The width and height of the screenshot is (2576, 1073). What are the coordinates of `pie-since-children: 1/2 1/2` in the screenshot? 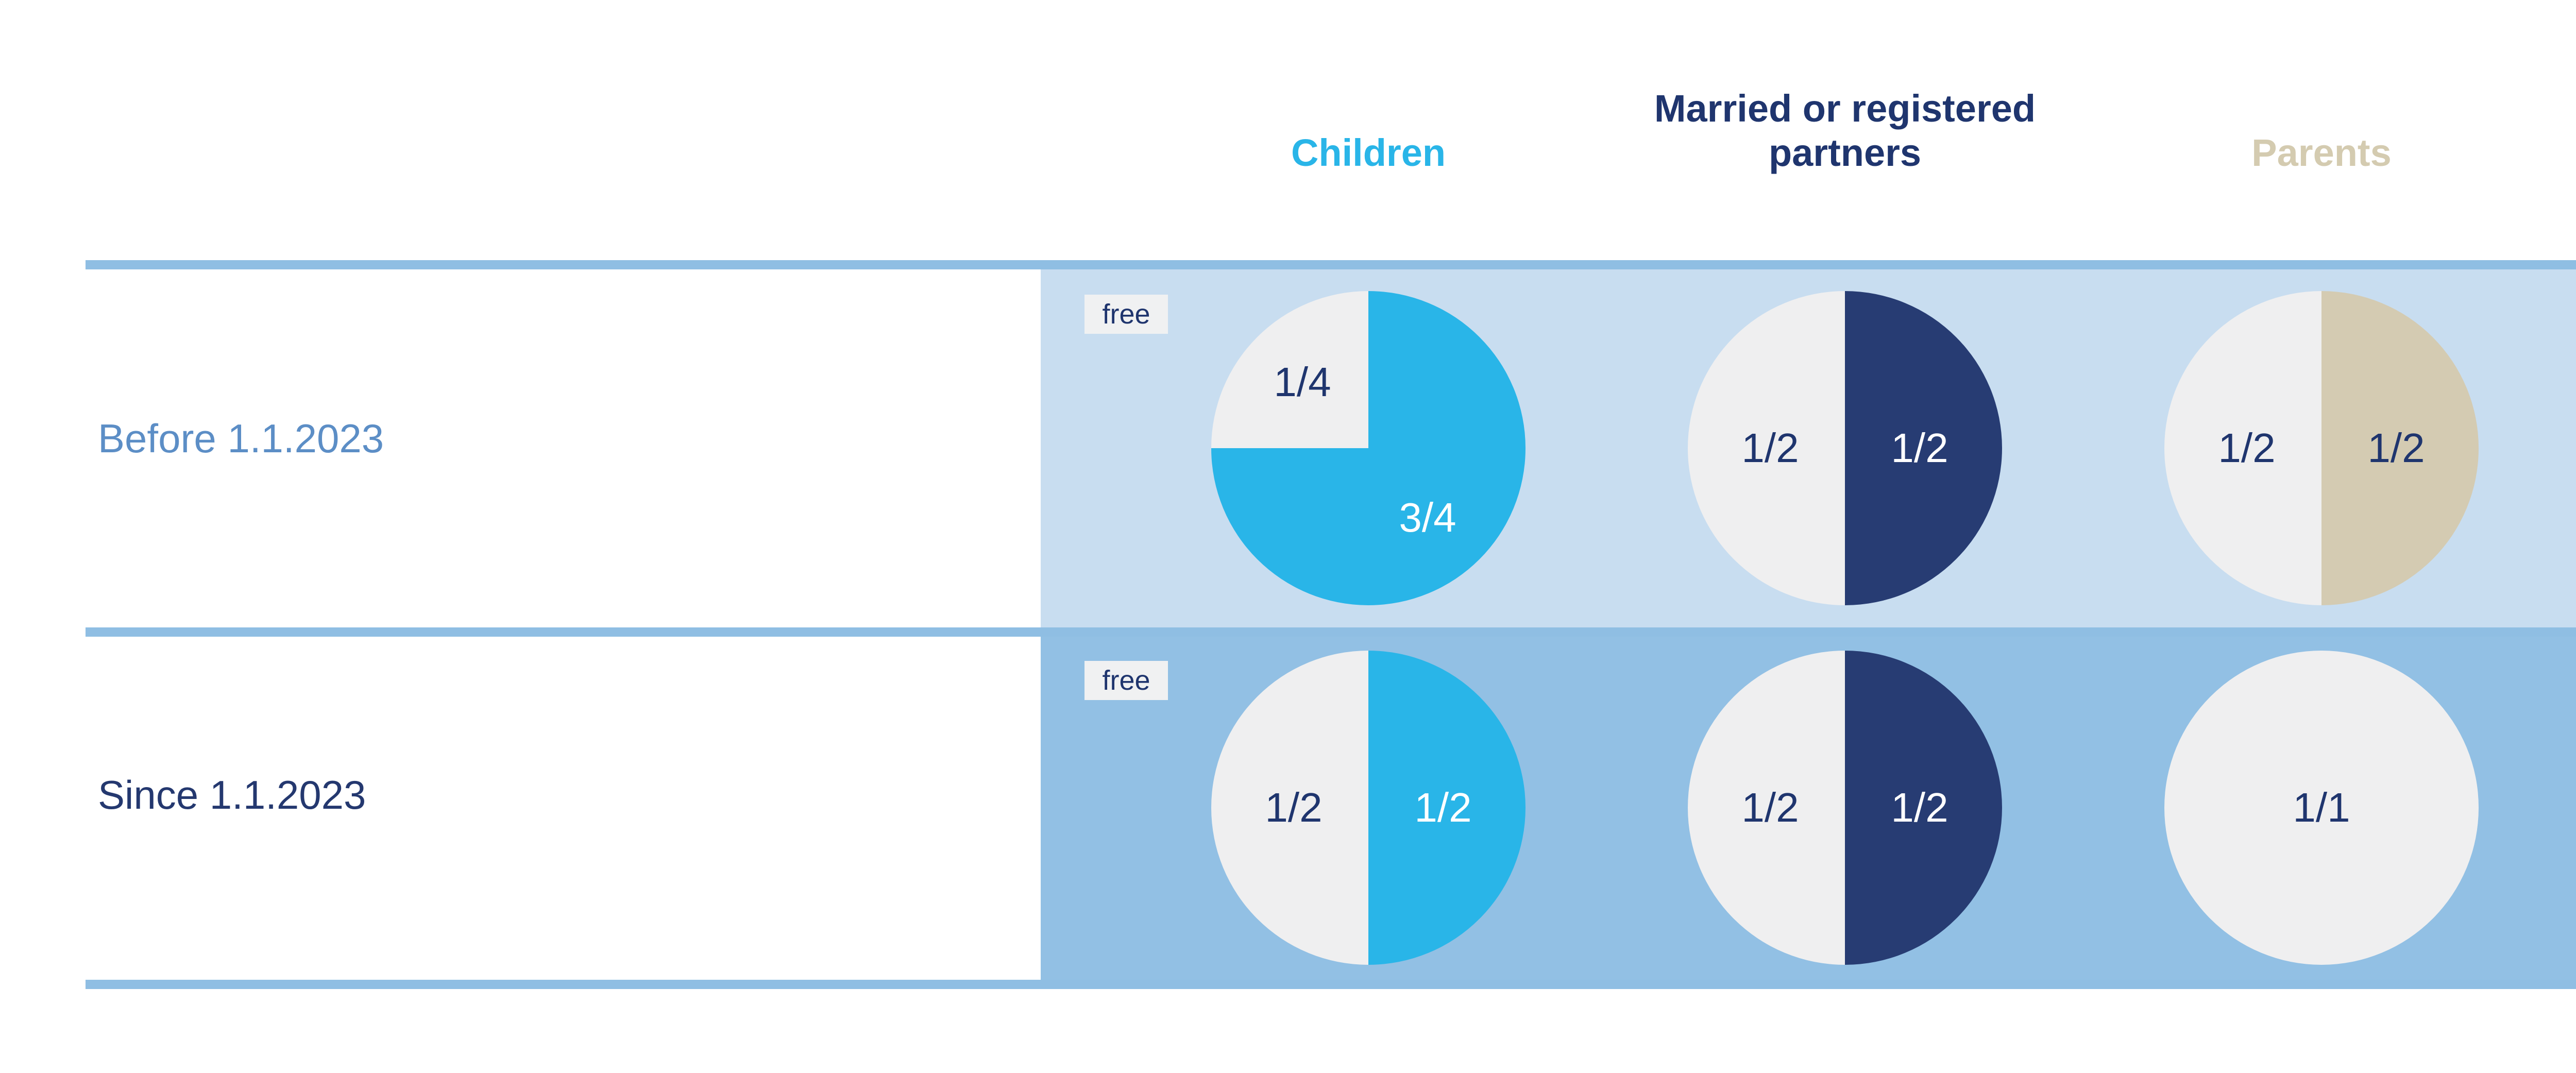 It's located at (1368, 808).